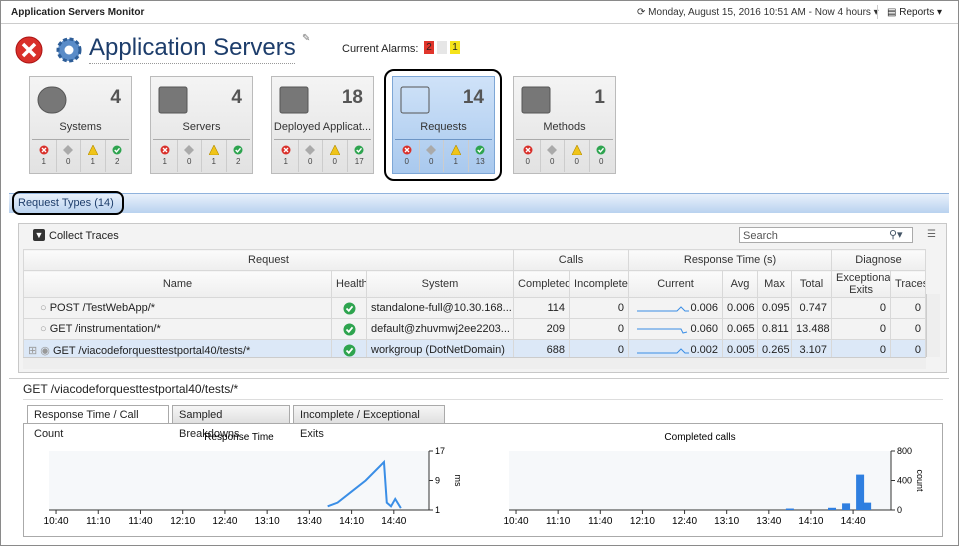  I want to click on column-header: Current, so click(676, 284).